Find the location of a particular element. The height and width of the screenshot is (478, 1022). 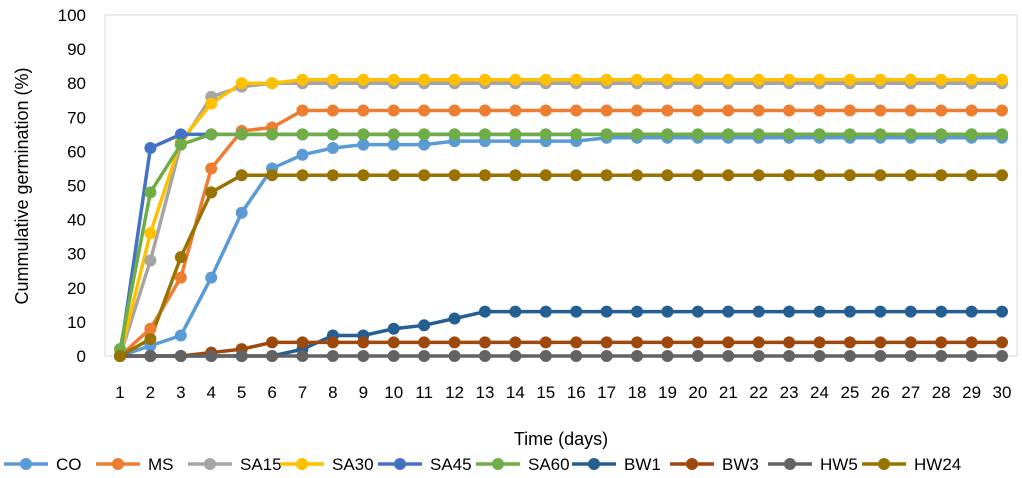

legend-marker-co is located at coordinates (26, 464).